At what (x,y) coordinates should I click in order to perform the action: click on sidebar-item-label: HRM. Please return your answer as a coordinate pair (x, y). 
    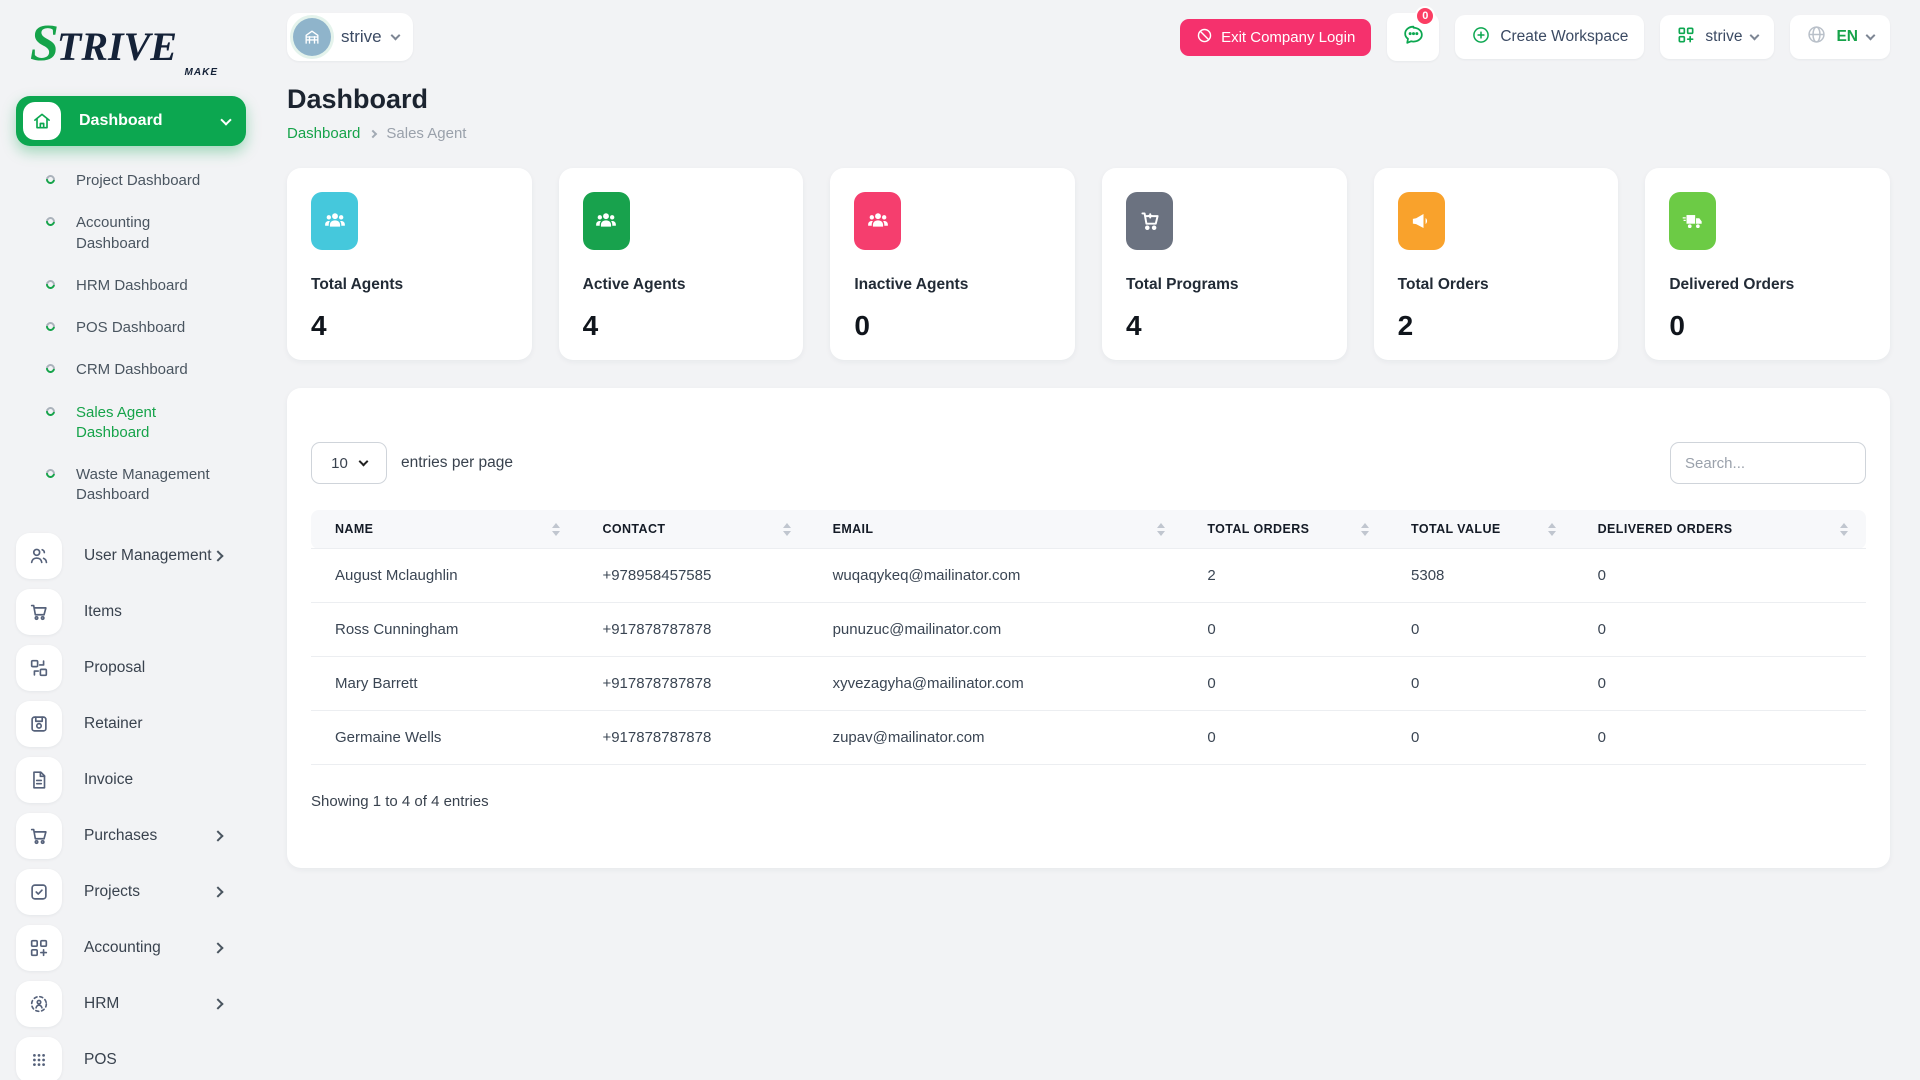
    Looking at the image, I should click on (102, 1003).